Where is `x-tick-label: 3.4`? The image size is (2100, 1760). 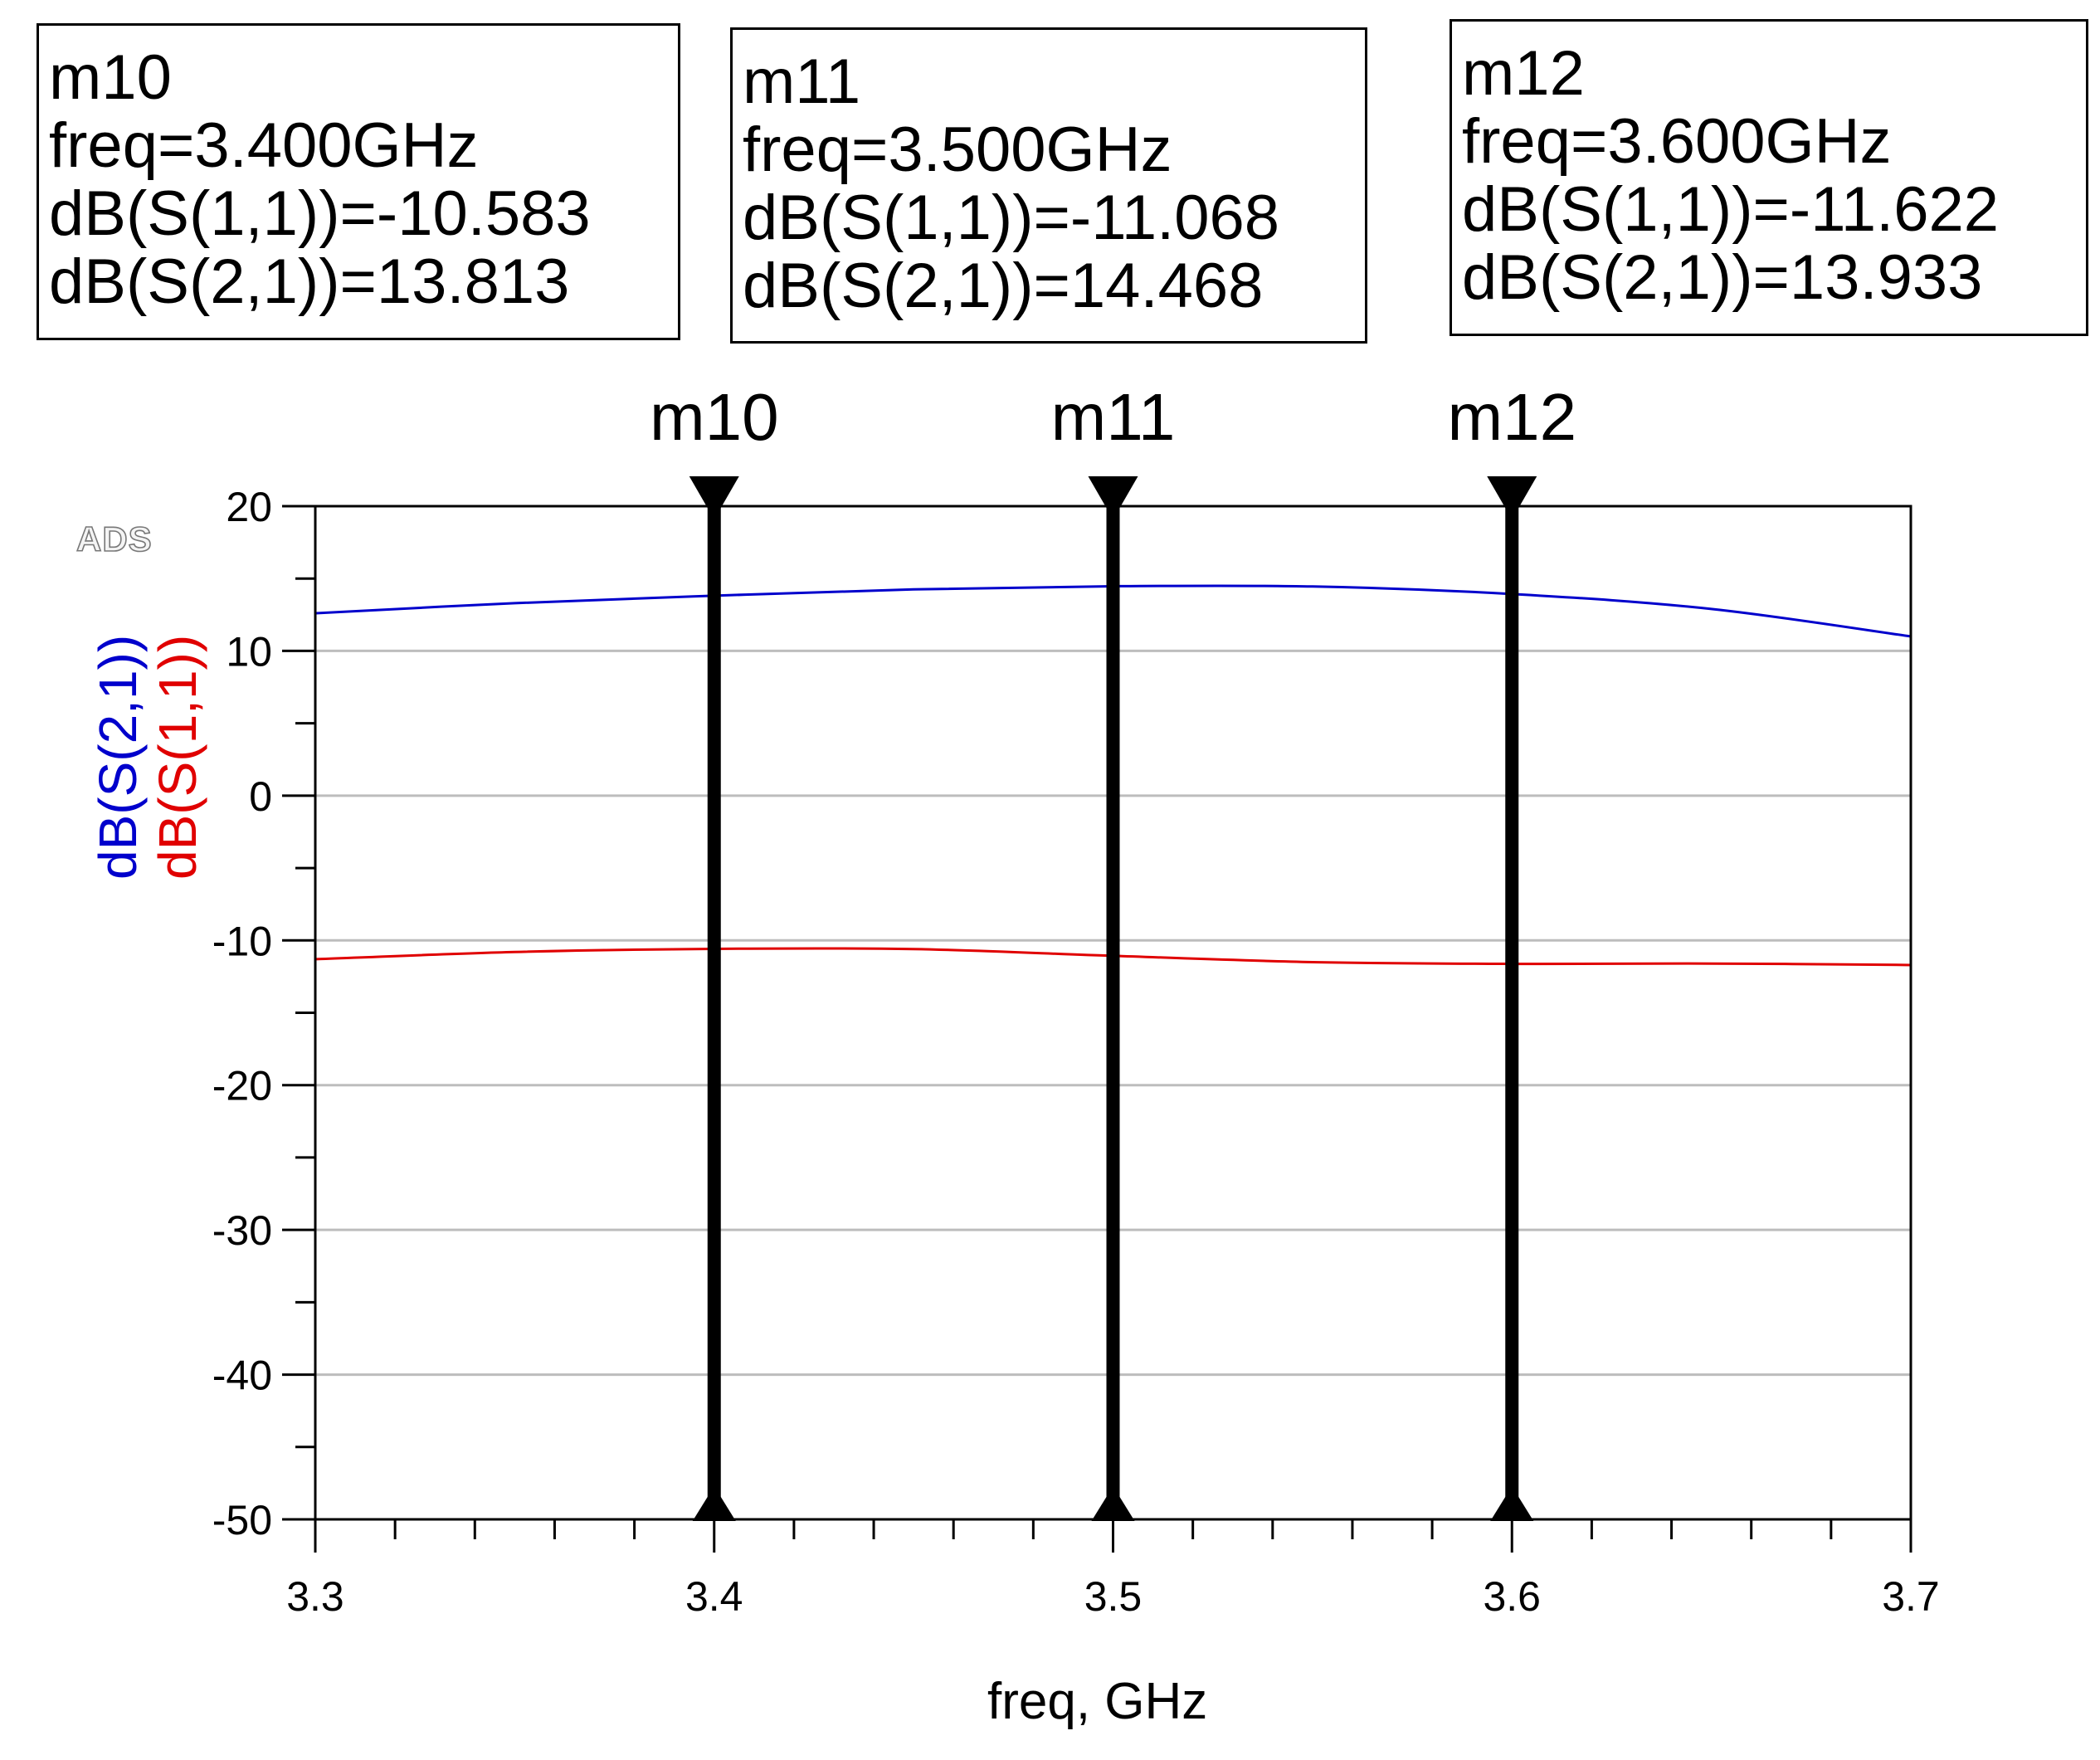 x-tick-label: 3.4 is located at coordinates (714, 1596).